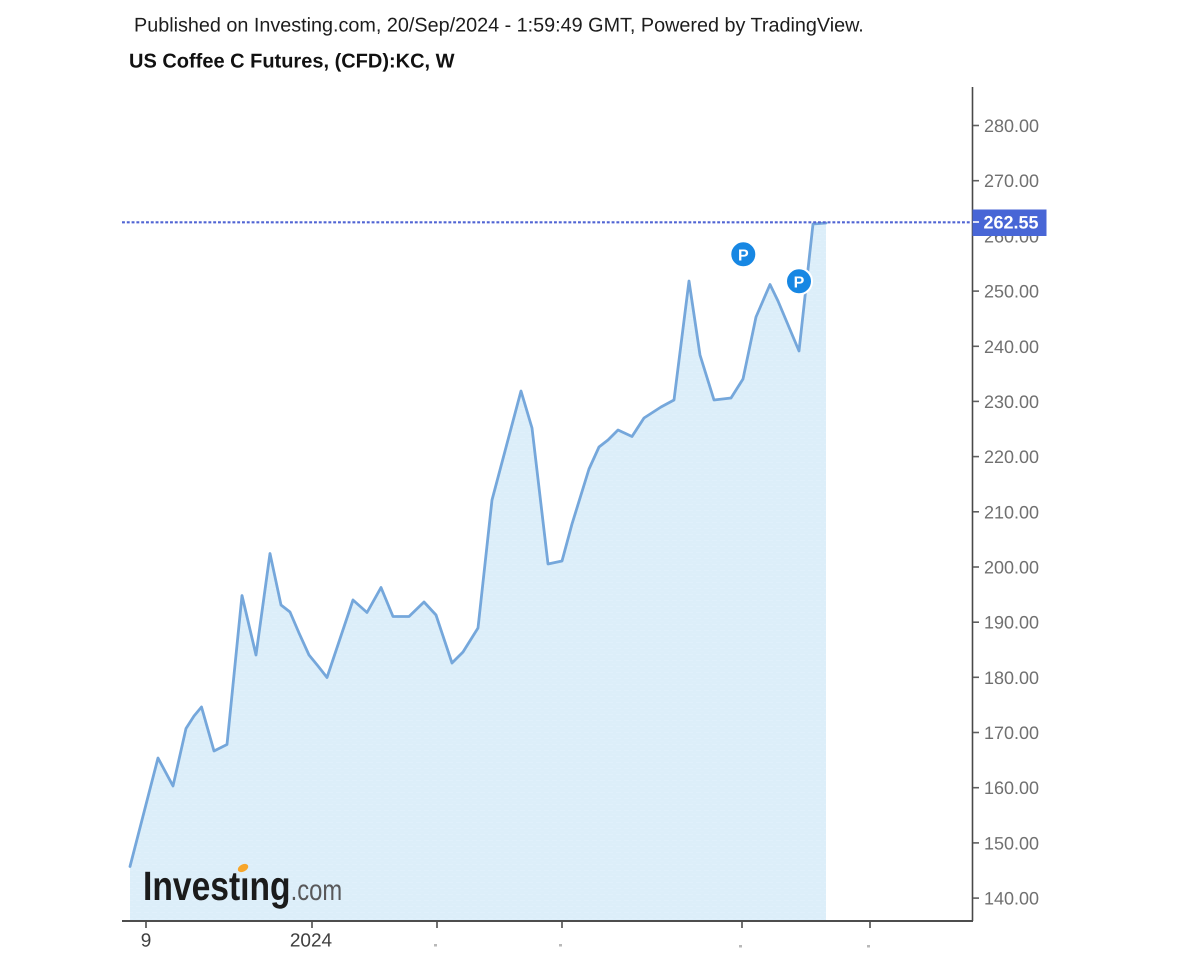  What do you see at coordinates (1011, 568) in the screenshot?
I see `svg-text: 200.00` at bounding box center [1011, 568].